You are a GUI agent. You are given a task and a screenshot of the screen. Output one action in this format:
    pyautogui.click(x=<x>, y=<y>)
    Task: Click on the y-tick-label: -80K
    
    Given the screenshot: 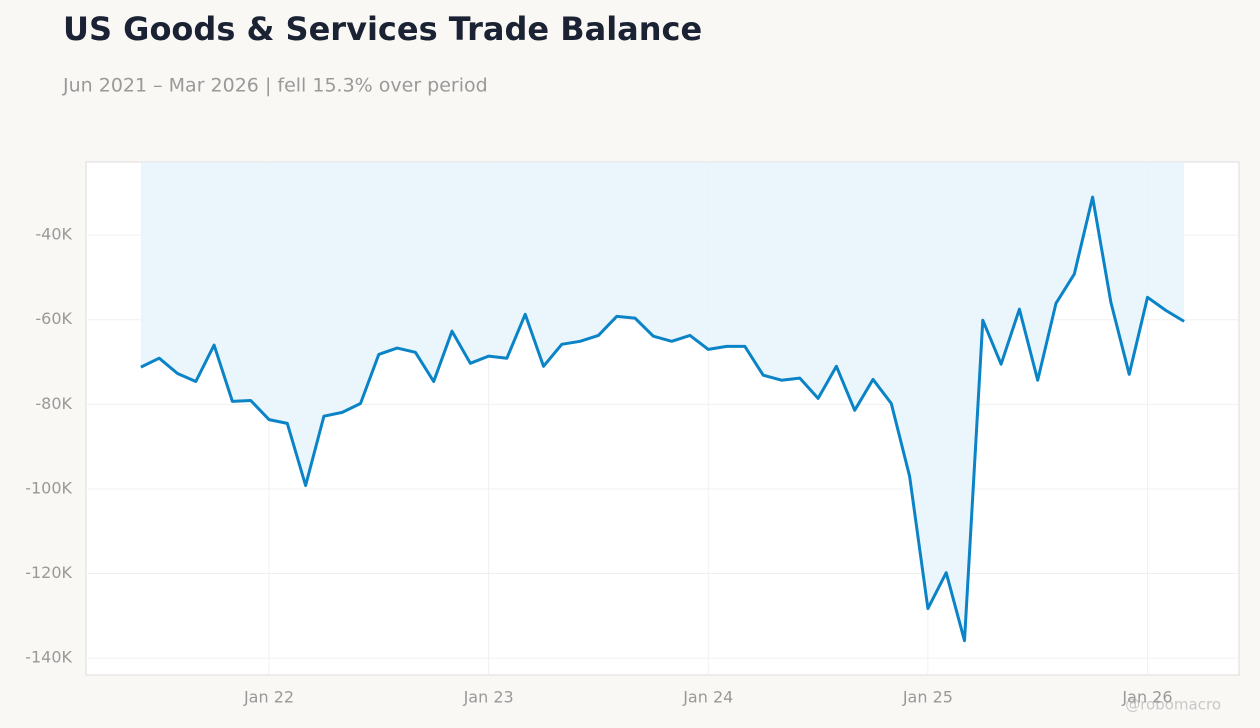 What is the action you would take?
    pyautogui.click(x=53, y=403)
    